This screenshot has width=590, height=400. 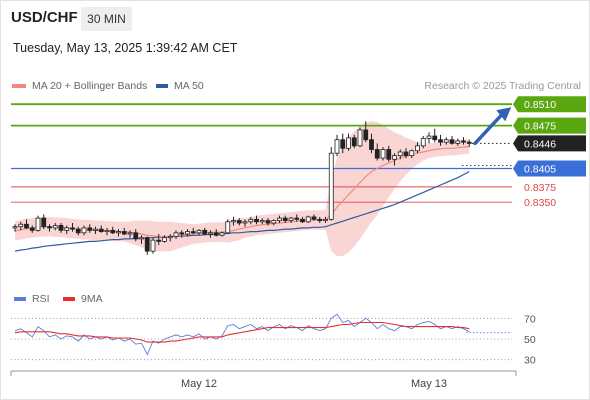 I want to click on level-tag-0.8475: 0.8475, so click(x=549, y=125).